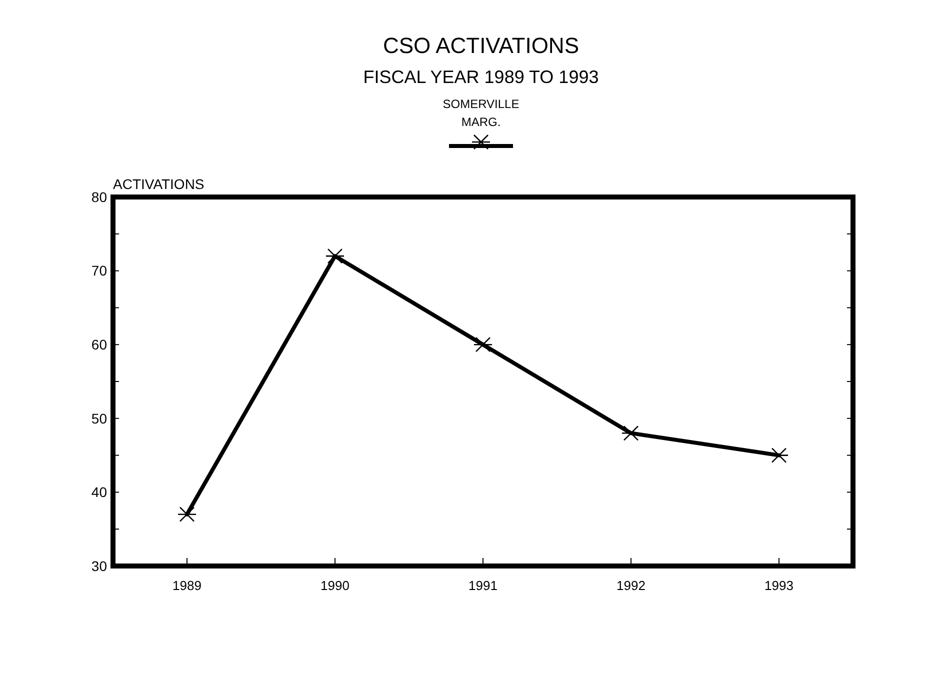 The image size is (942, 693). I want to click on y-tick-label: 50, so click(99, 418).